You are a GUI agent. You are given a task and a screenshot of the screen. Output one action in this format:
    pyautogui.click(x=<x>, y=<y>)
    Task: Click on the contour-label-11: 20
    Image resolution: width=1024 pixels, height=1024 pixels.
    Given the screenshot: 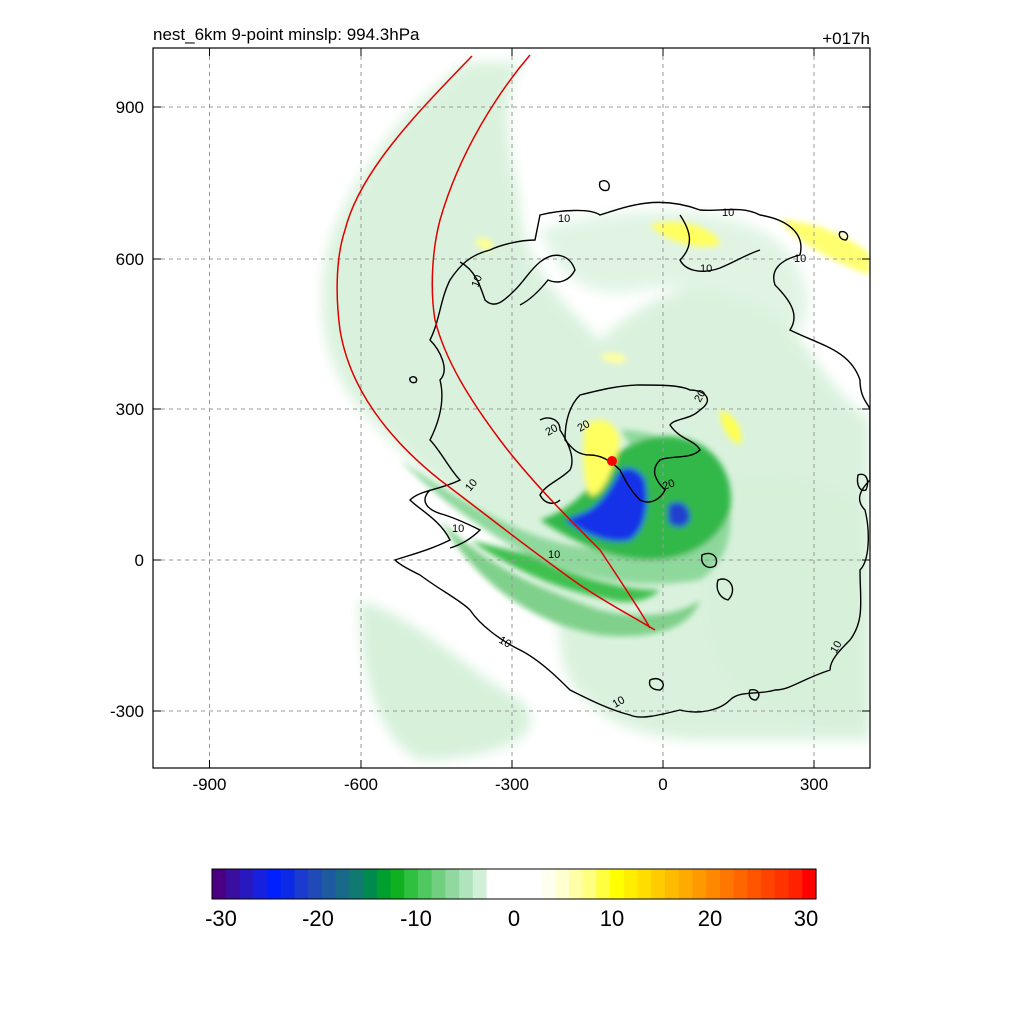 What is the action you would take?
    pyautogui.click(x=700, y=396)
    